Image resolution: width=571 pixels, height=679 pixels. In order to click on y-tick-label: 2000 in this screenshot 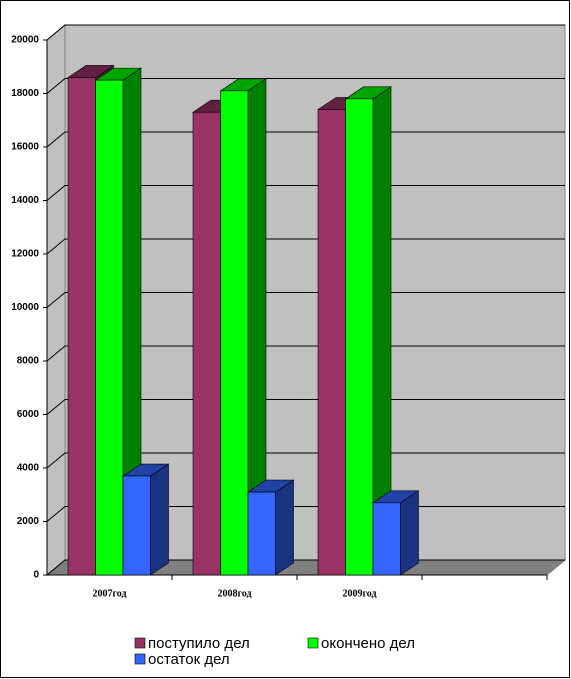, I will do `click(28, 521)`.